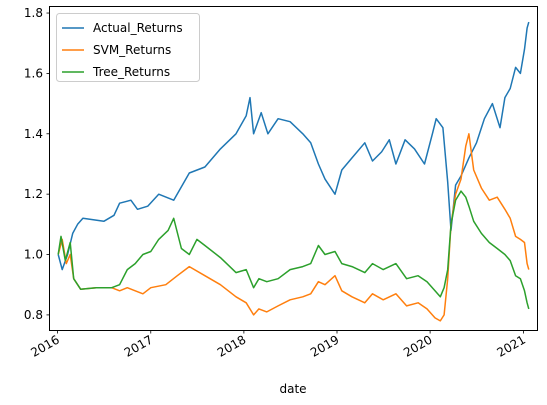 The width and height of the screenshot is (547, 405). What do you see at coordinates (292, 389) in the screenshot?
I see `x-axis-label: date` at bounding box center [292, 389].